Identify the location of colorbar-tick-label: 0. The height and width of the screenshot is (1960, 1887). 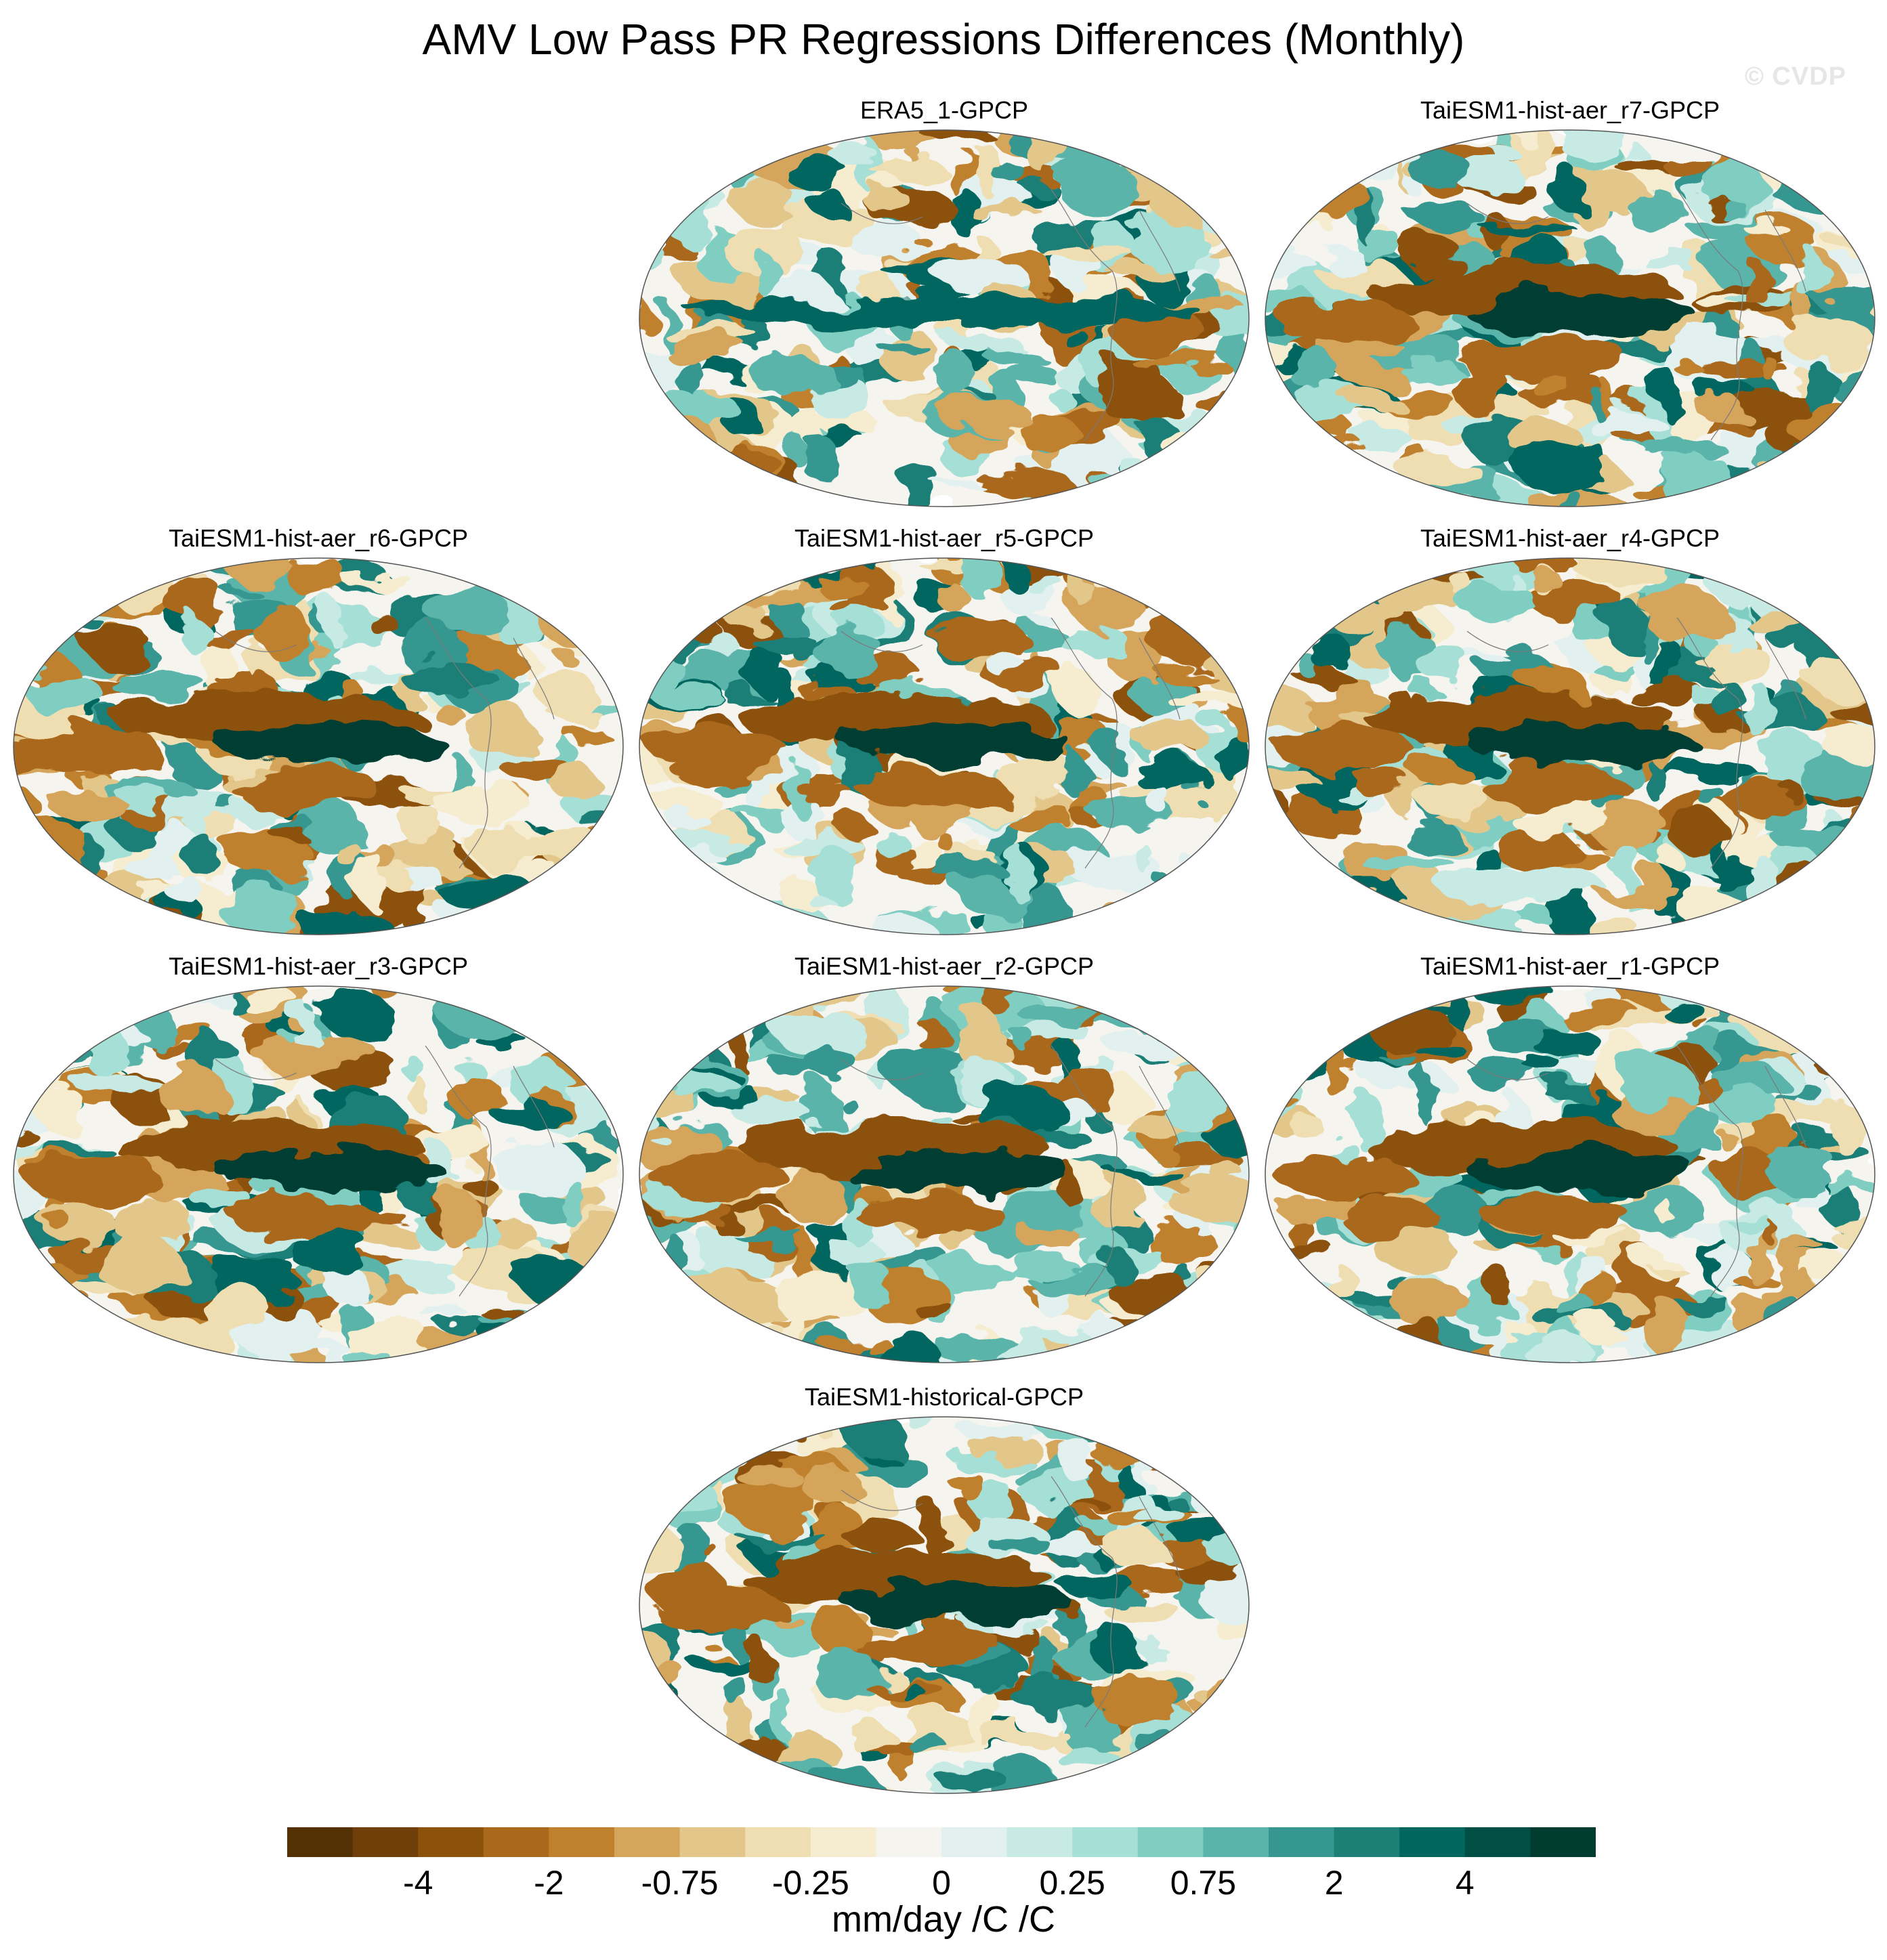
(942, 1883).